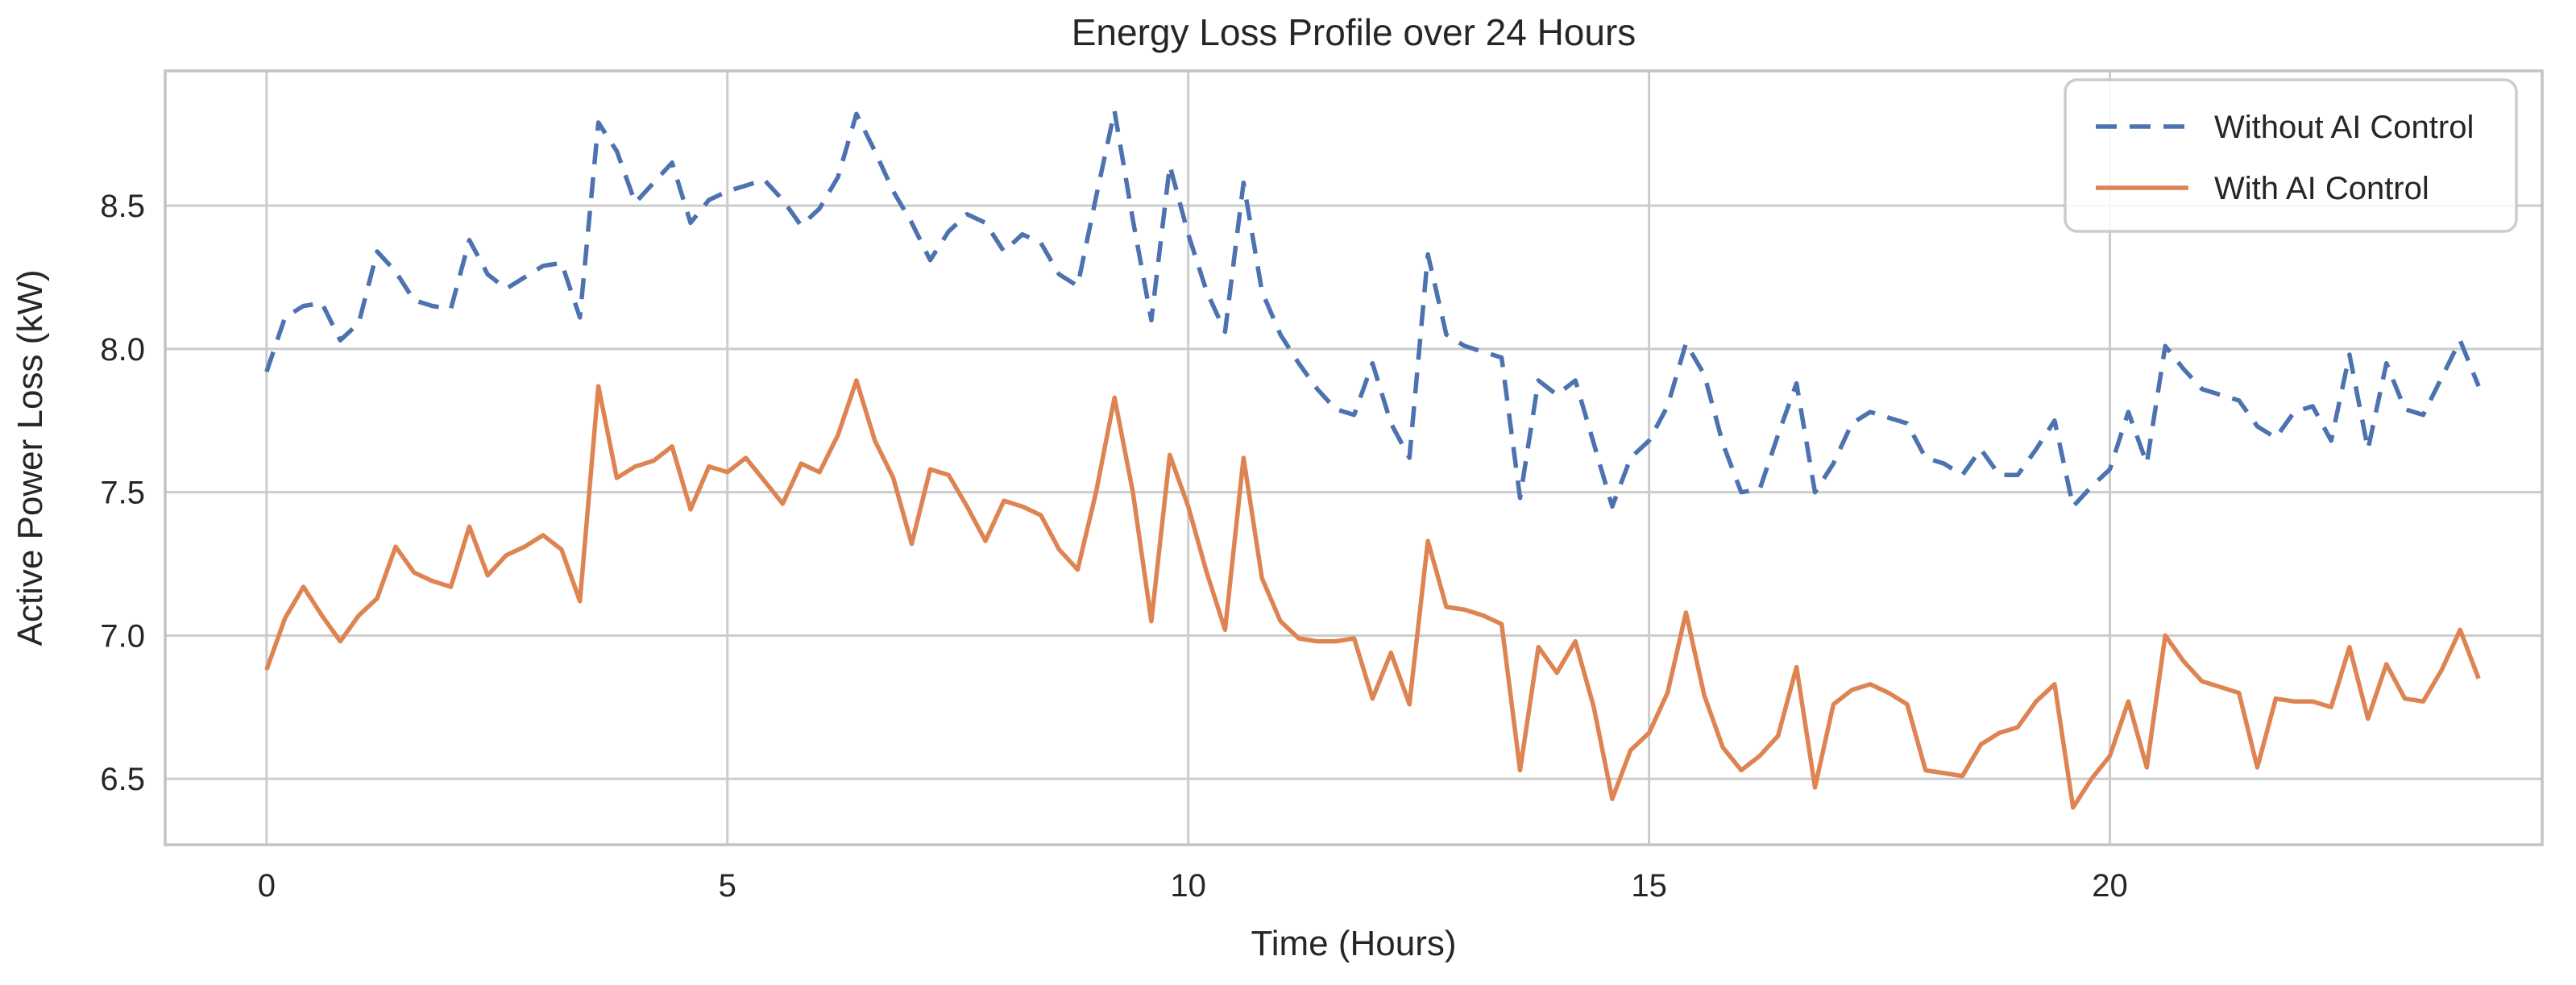 The image size is (2576, 985). Describe the element at coordinates (30, 458) in the screenshot. I see `y-axis-label: Active Power Loss (kW)` at that location.